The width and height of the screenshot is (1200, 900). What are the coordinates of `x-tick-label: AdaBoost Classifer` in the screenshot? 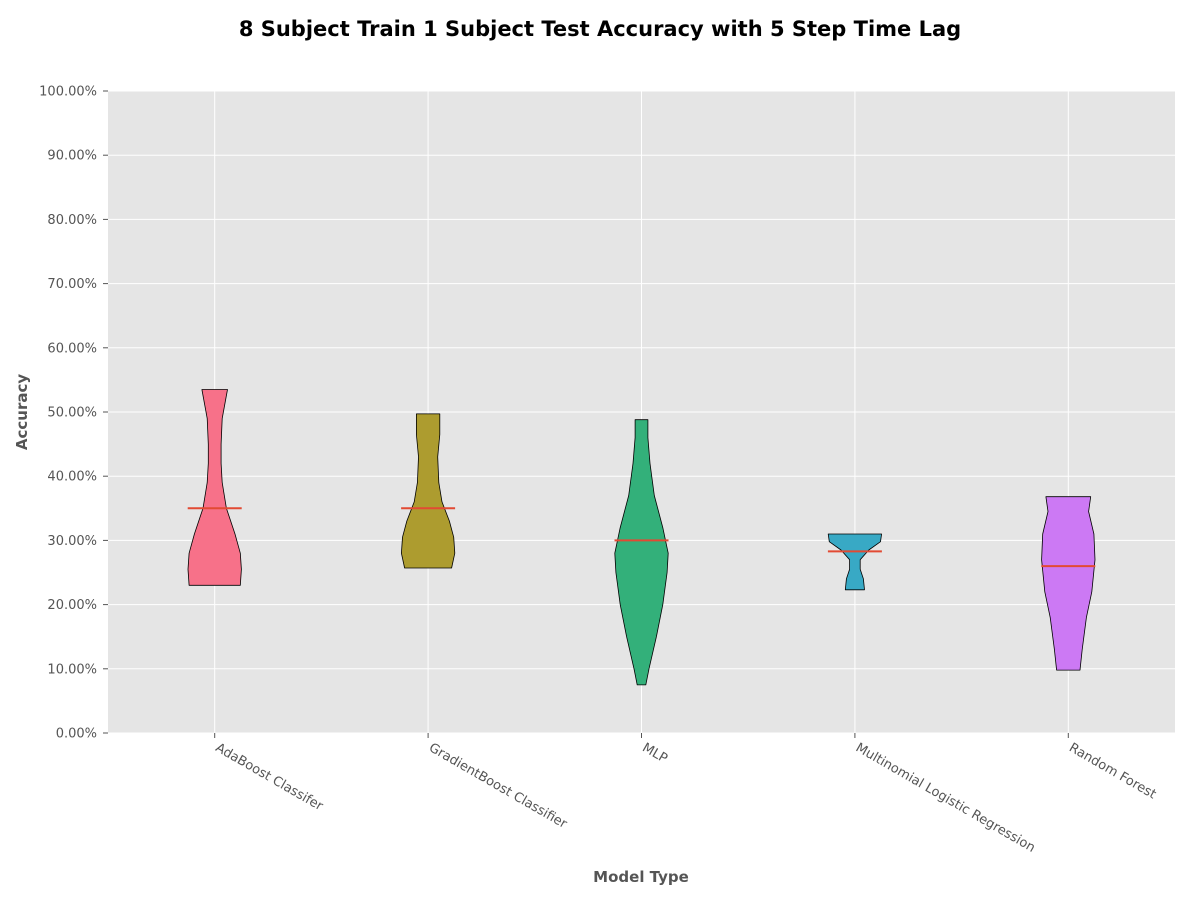 It's located at (269, 777).